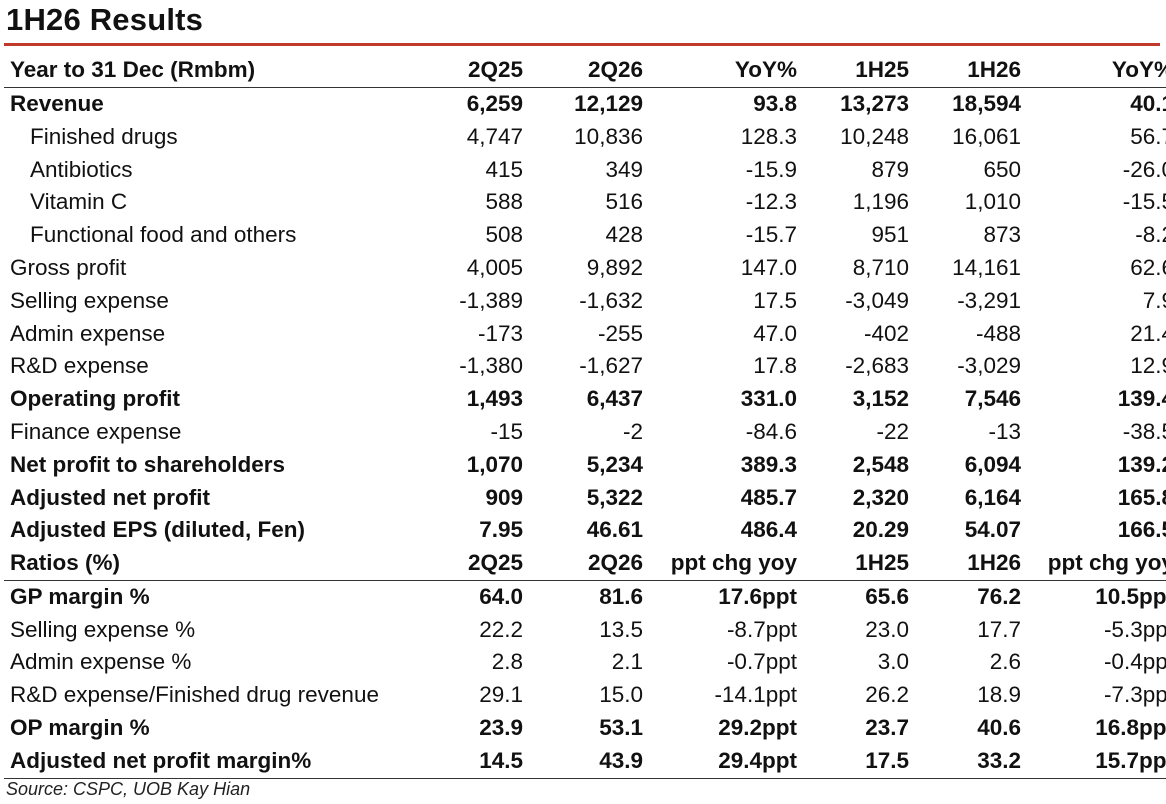 Image resolution: width=1166 pixels, height=804 pixels. What do you see at coordinates (506, 431) in the screenshot?
I see `table-cell: -15` at bounding box center [506, 431].